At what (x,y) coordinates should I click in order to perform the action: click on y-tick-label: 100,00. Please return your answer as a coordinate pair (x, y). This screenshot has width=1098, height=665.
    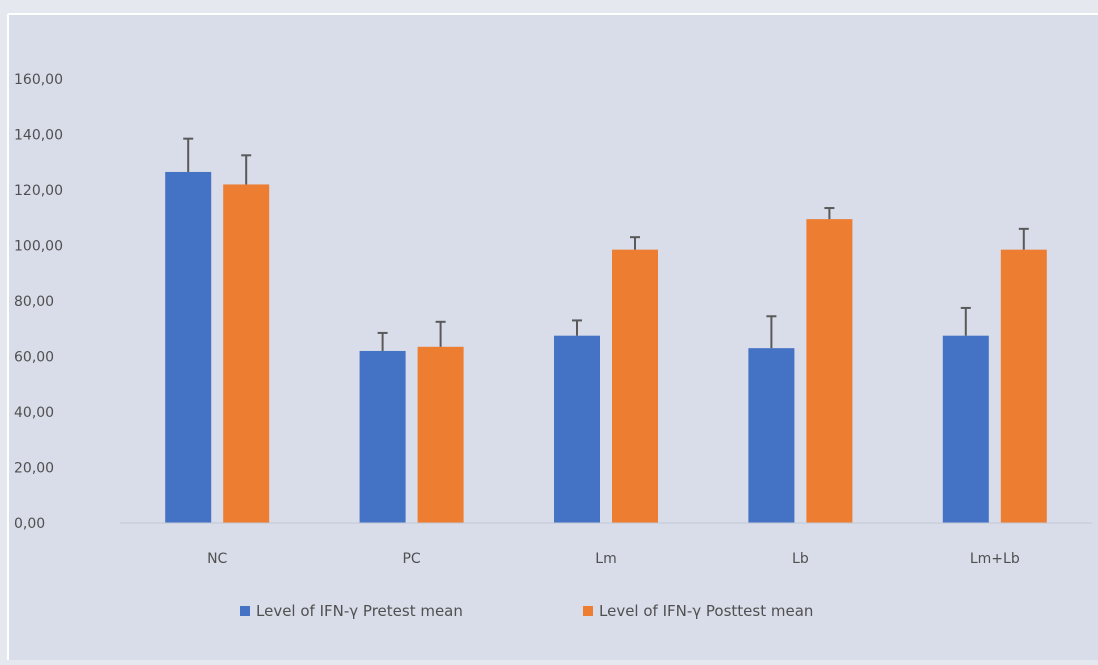
    Looking at the image, I should click on (38, 247).